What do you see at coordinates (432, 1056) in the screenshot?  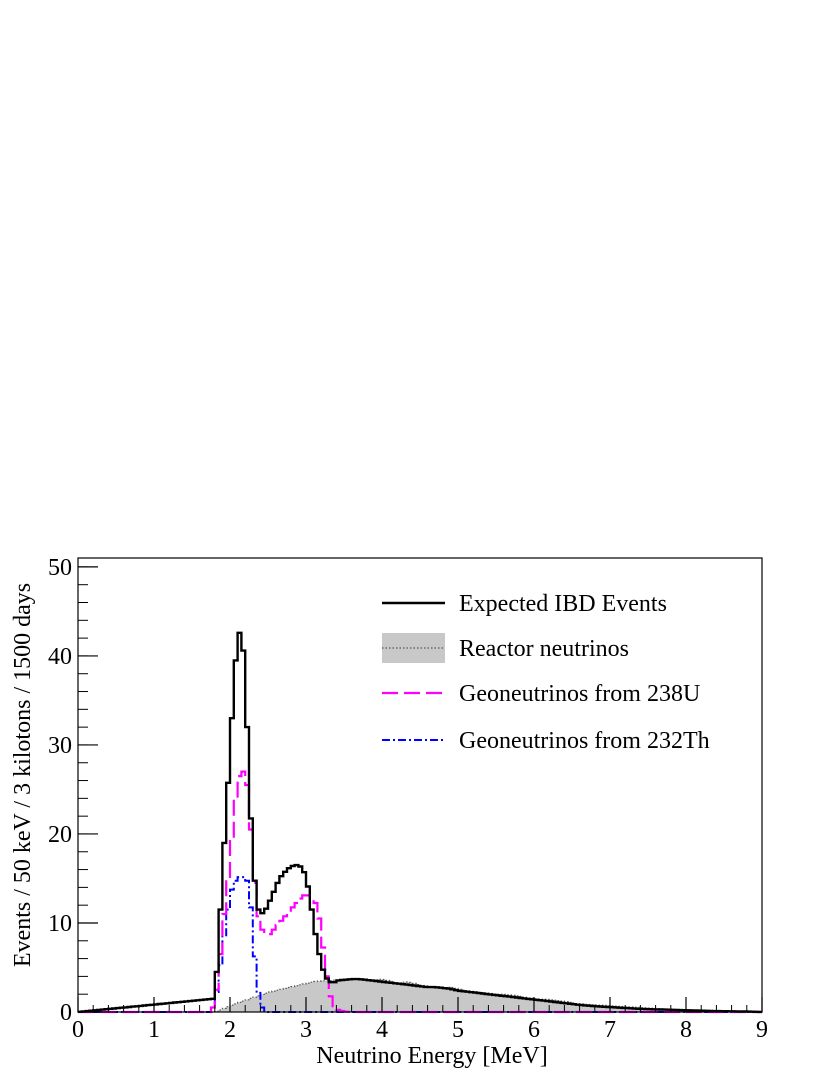 I see `x-axis-title: Neutrino Energy [MeV]` at bounding box center [432, 1056].